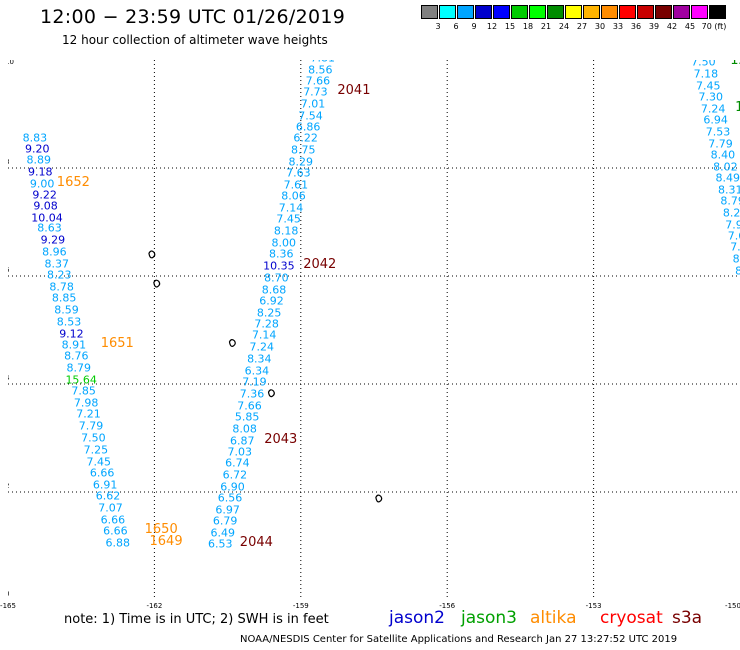  Describe the element at coordinates (38, 160) in the screenshot. I see `wave-height-value: 8.89` at that location.